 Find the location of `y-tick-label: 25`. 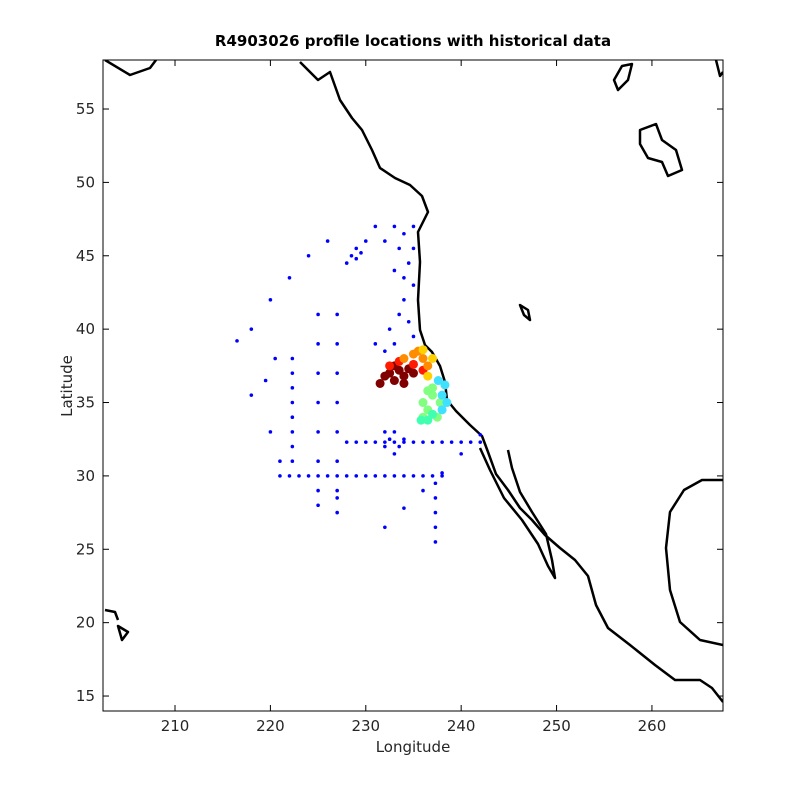

y-tick-label: 25 is located at coordinates (85, 549).